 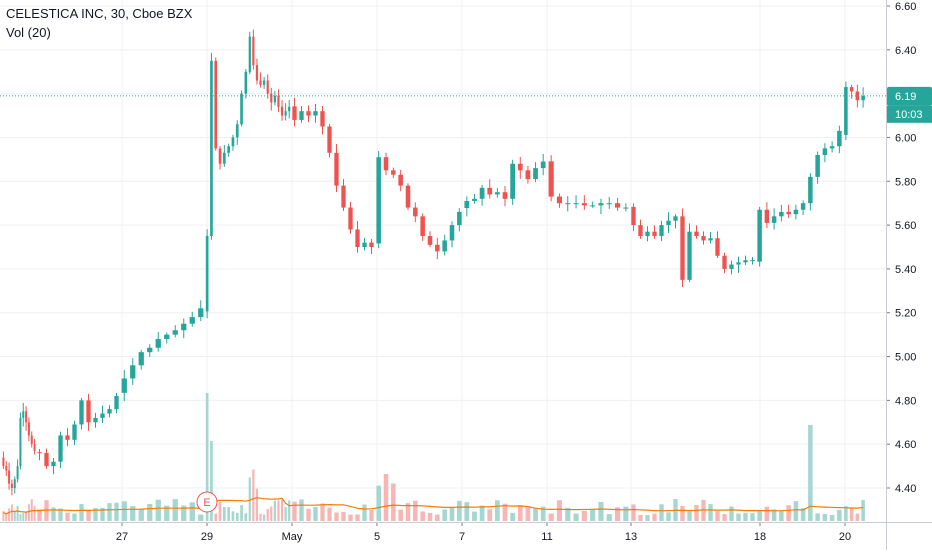 What do you see at coordinates (377, 537) in the screenshot?
I see `time-tick-label: 5` at bounding box center [377, 537].